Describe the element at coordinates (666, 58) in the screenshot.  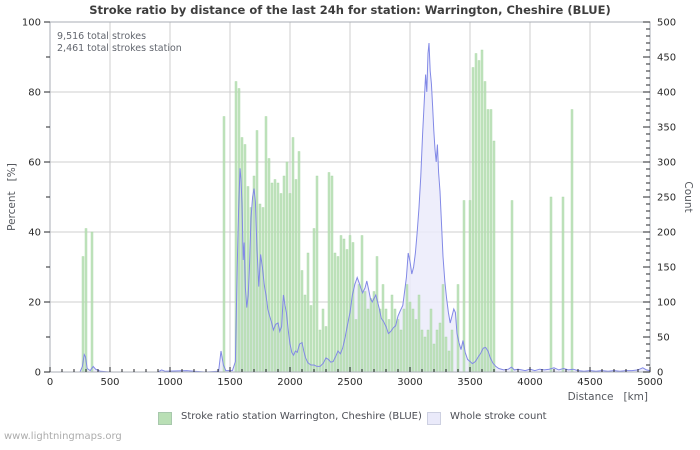
I see `svg-text: 450` at that location.